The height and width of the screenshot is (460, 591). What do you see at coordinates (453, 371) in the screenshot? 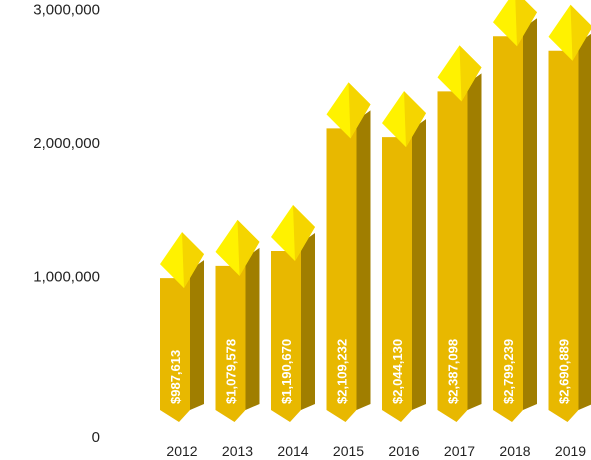
I see `data-label: $2,387,098` at bounding box center [453, 371].